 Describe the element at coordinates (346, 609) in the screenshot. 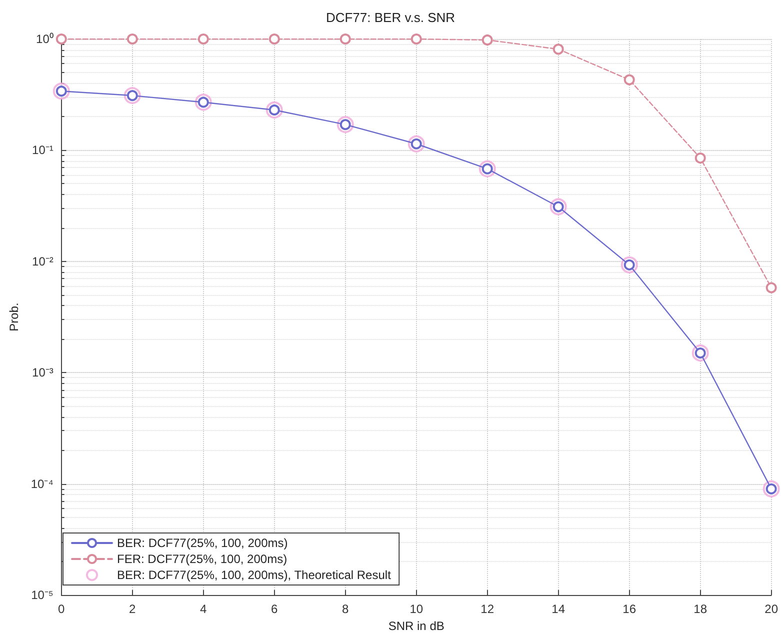

I see `x-tick-label: 8` at that location.